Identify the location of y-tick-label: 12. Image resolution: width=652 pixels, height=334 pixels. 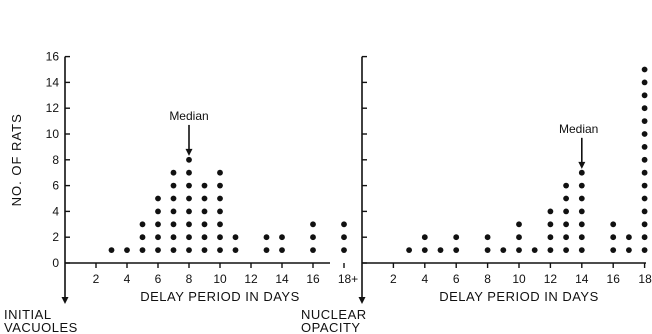
(53, 108).